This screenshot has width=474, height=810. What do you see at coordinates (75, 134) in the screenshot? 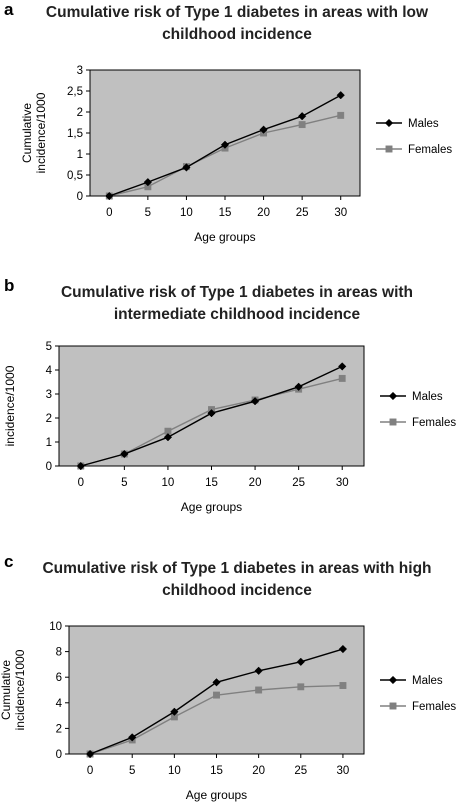
I see `y-tick-label: 1,5` at bounding box center [75, 134].